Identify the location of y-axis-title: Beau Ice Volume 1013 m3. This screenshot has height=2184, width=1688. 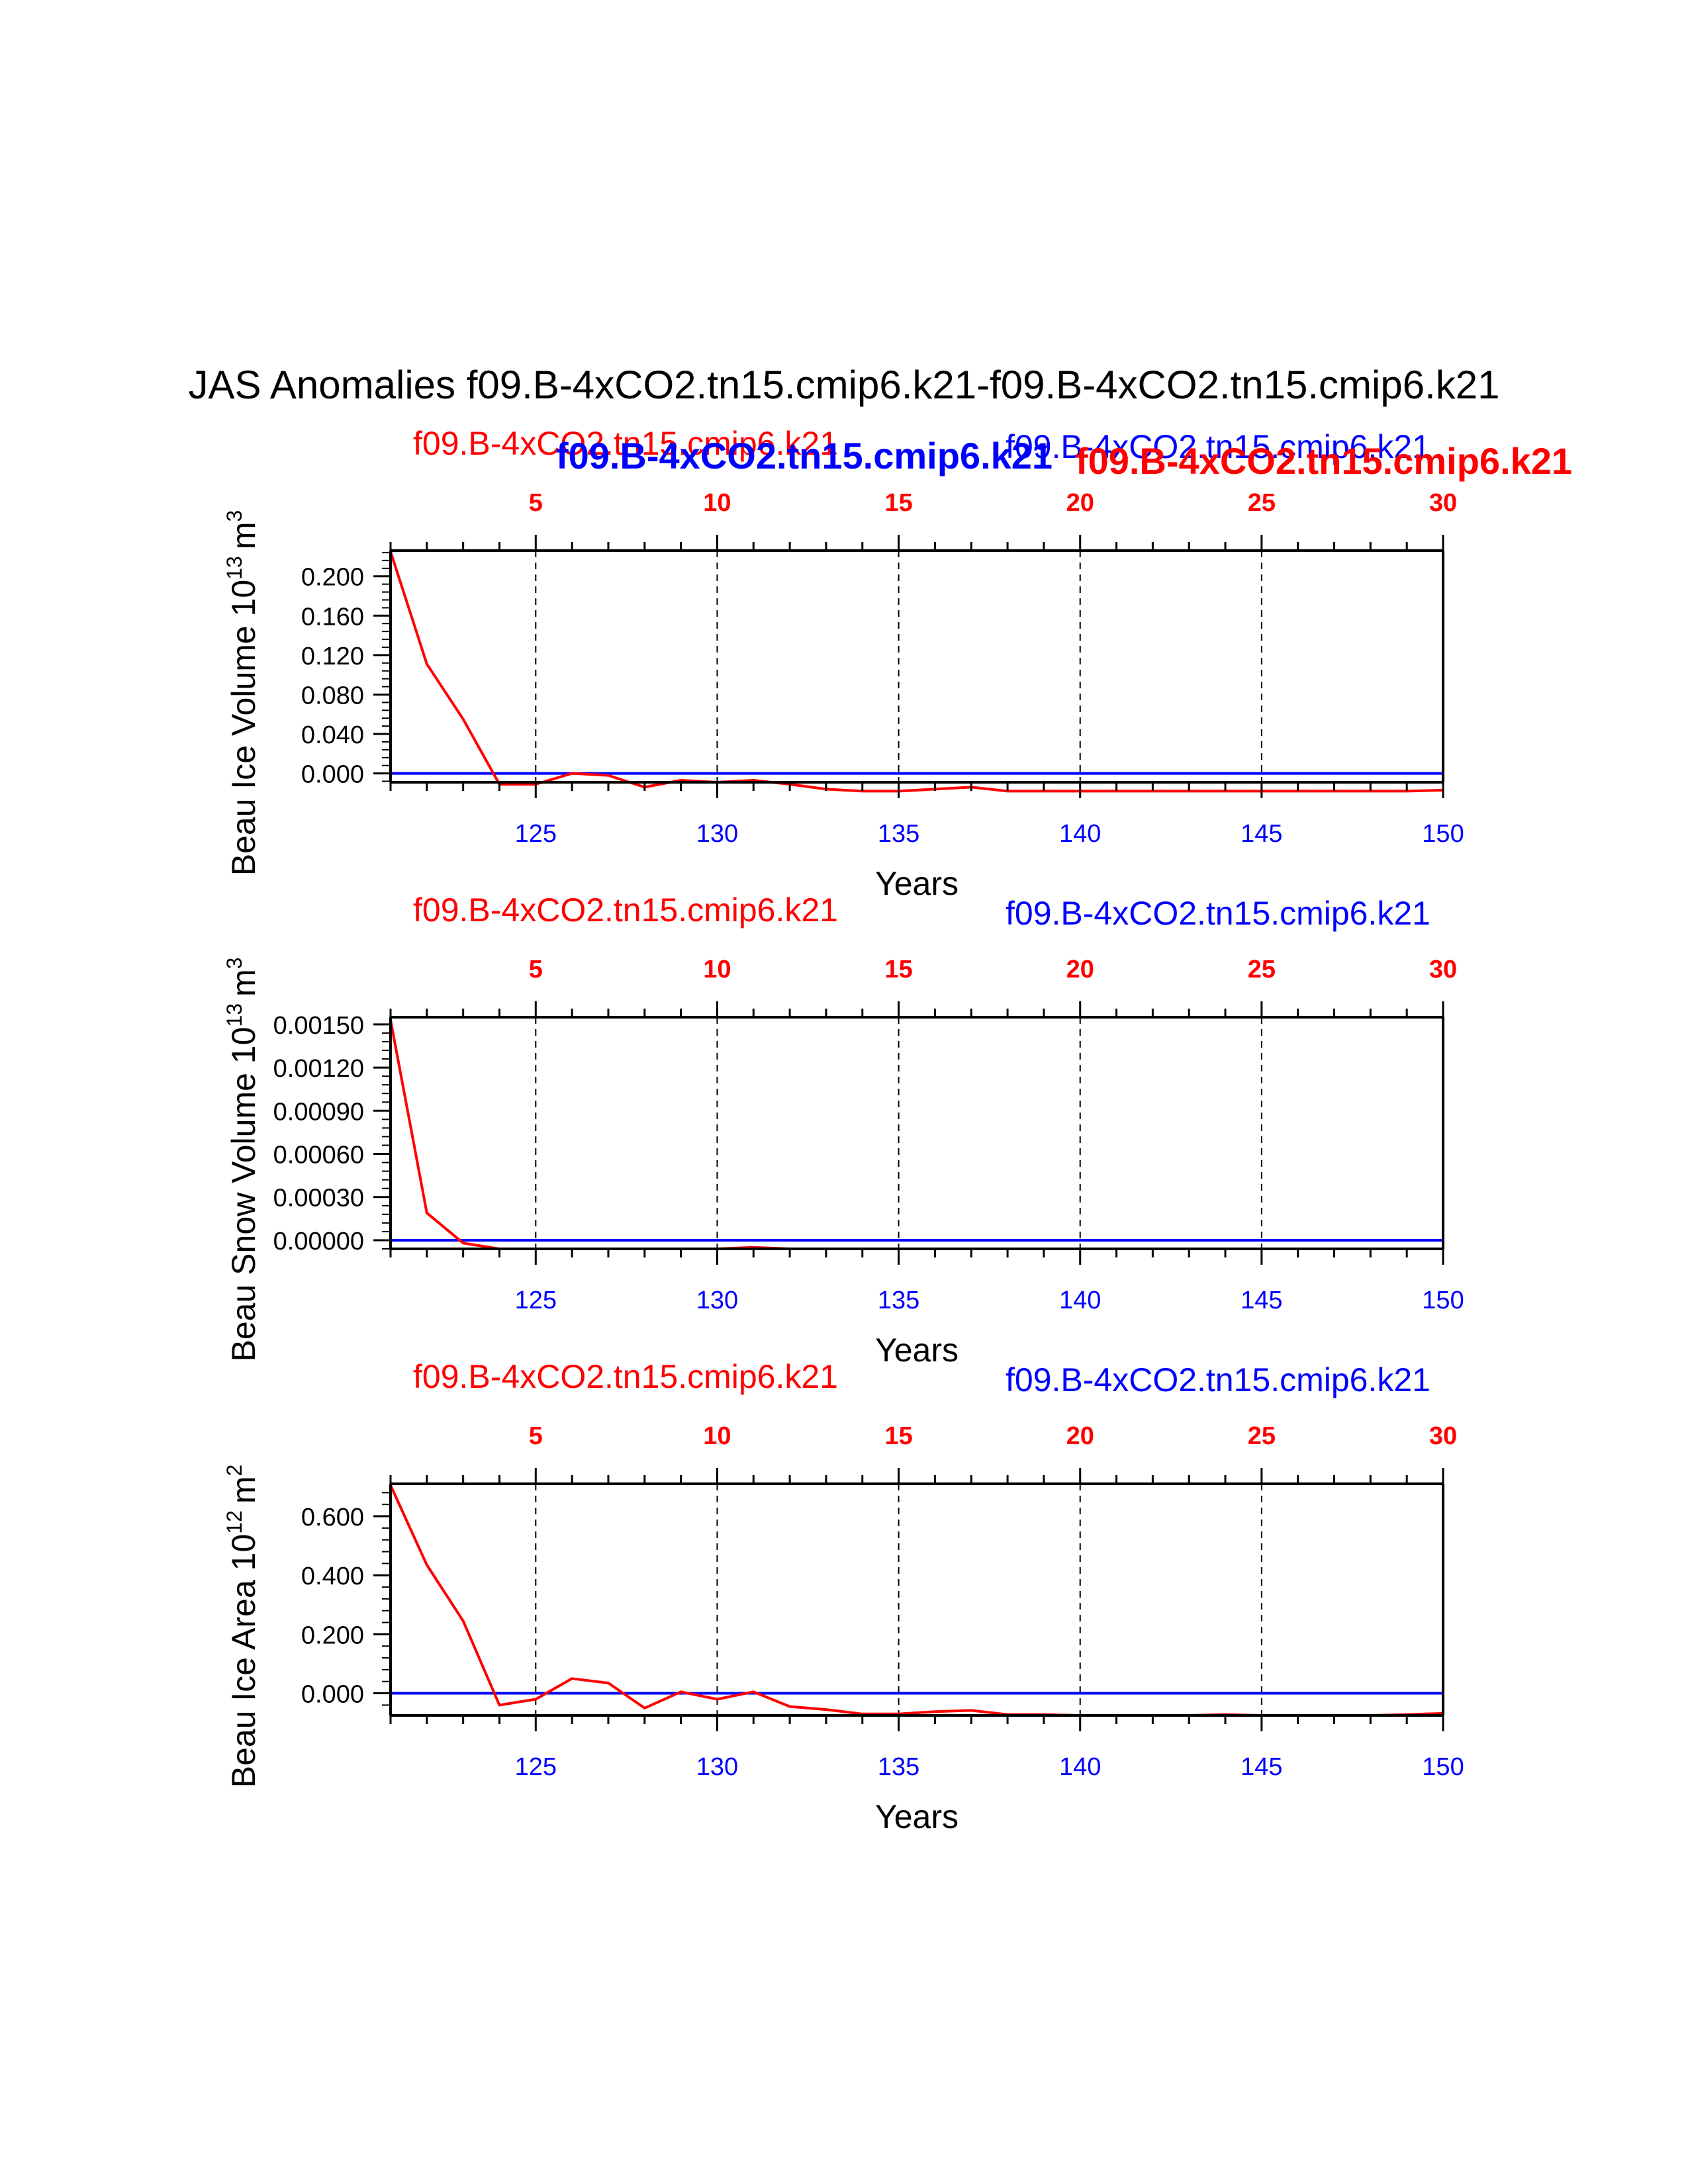
(242, 693).